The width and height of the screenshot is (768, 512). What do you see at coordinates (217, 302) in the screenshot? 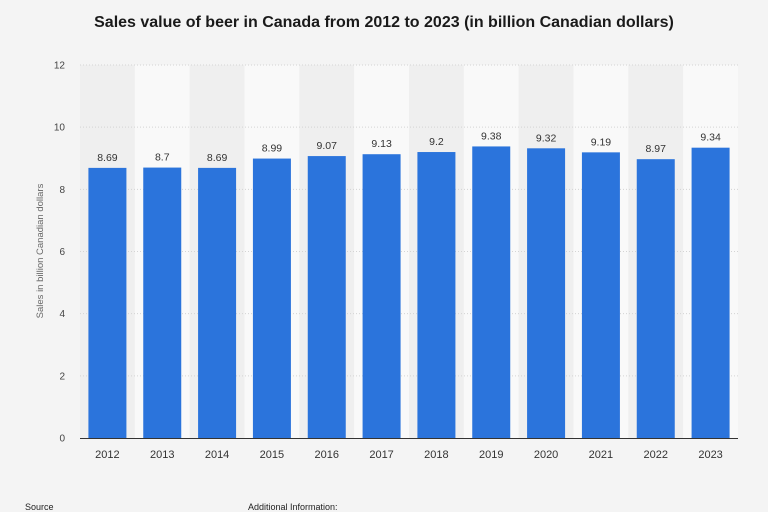
I see `bar-2014` at bounding box center [217, 302].